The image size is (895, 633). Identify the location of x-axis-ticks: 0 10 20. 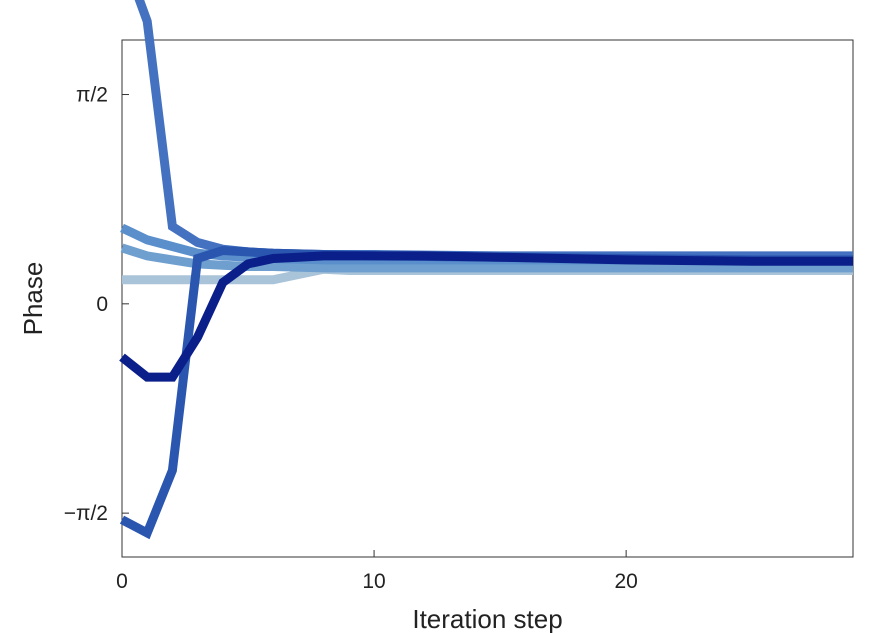
(377, 571).